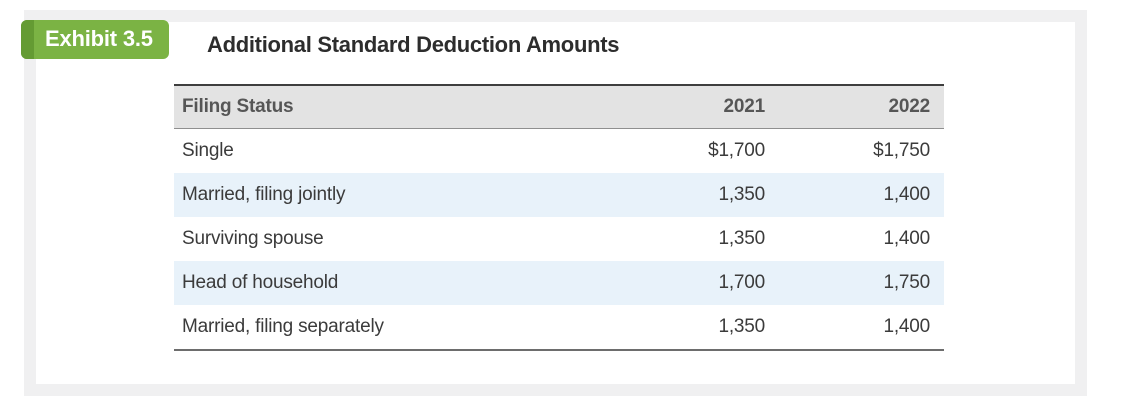 This screenshot has width=1138, height=400. What do you see at coordinates (99, 38) in the screenshot?
I see `exhibit-badge-label: Exhibit 3.5` at bounding box center [99, 38].